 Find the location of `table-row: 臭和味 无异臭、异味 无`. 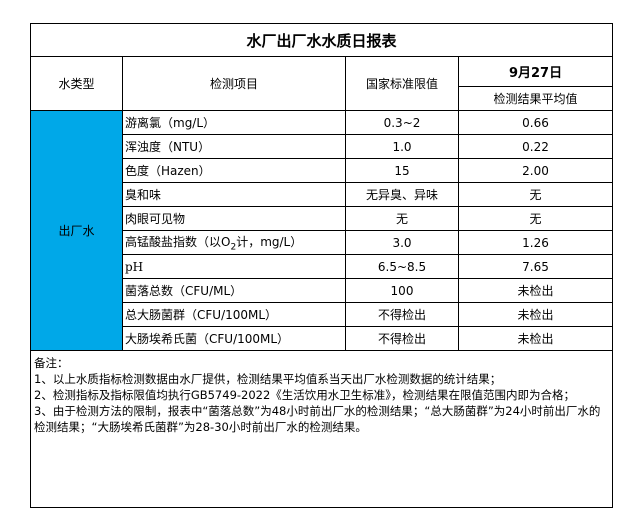

table-row: 臭和味 无异臭、异味 无 is located at coordinates (322, 194).